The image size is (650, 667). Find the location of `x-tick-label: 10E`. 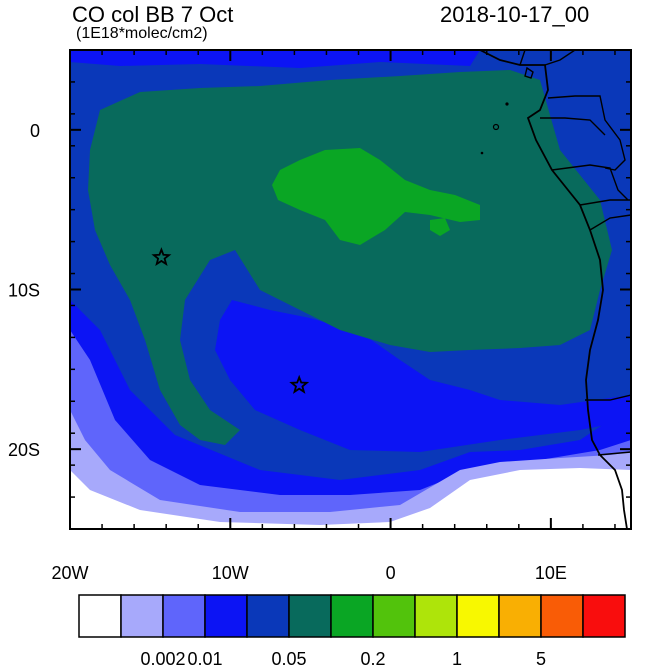

x-tick-label: 10E is located at coordinates (551, 573).